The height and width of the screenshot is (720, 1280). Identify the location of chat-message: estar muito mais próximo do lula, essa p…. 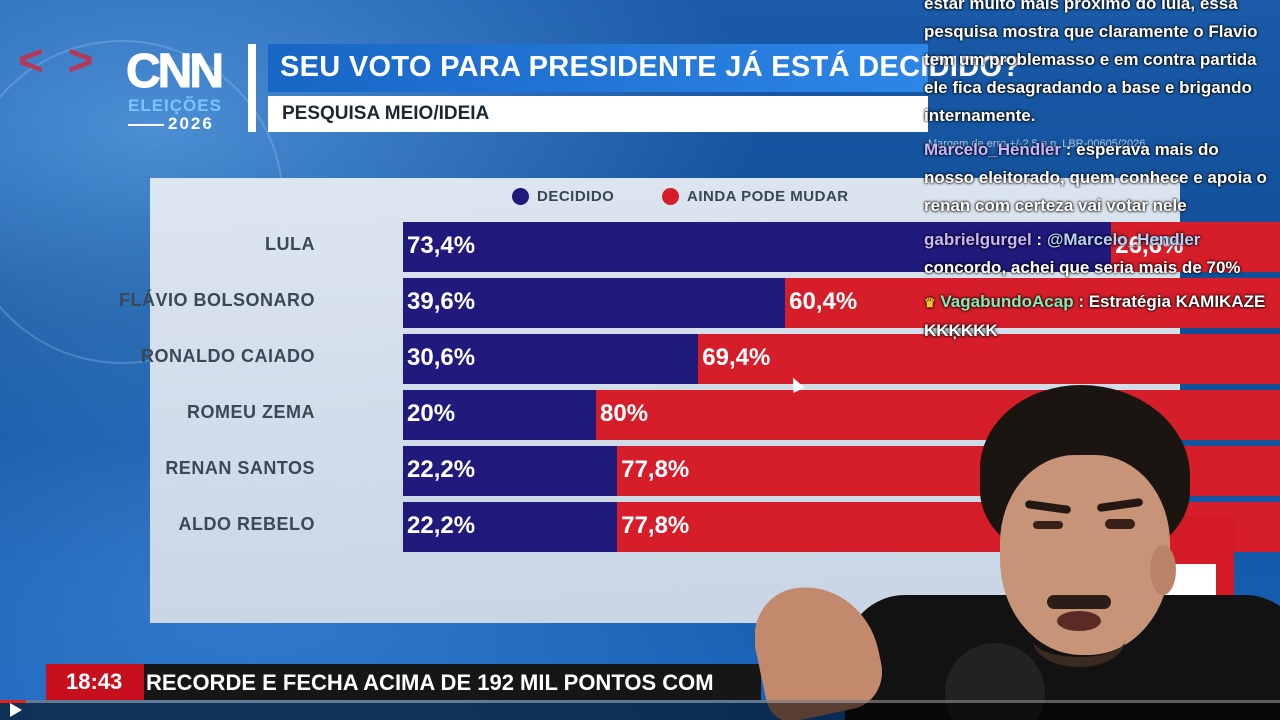
(1096, 65).